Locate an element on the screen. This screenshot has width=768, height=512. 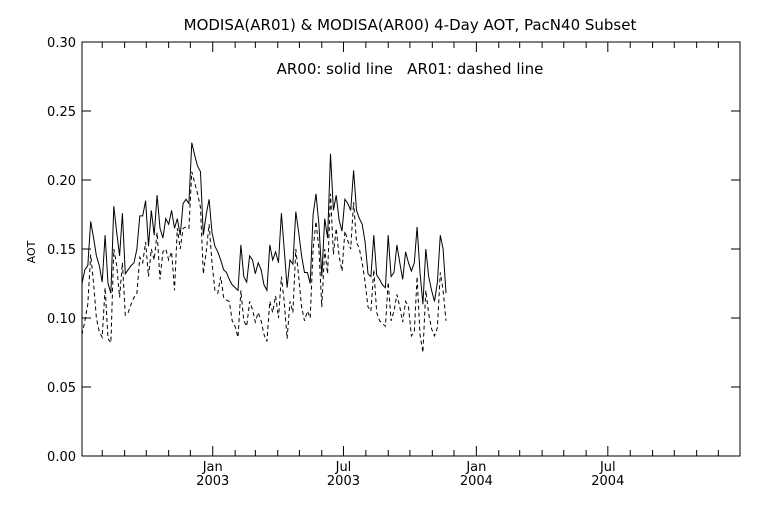
y-tick-label: 0.20 is located at coordinates (61, 181).